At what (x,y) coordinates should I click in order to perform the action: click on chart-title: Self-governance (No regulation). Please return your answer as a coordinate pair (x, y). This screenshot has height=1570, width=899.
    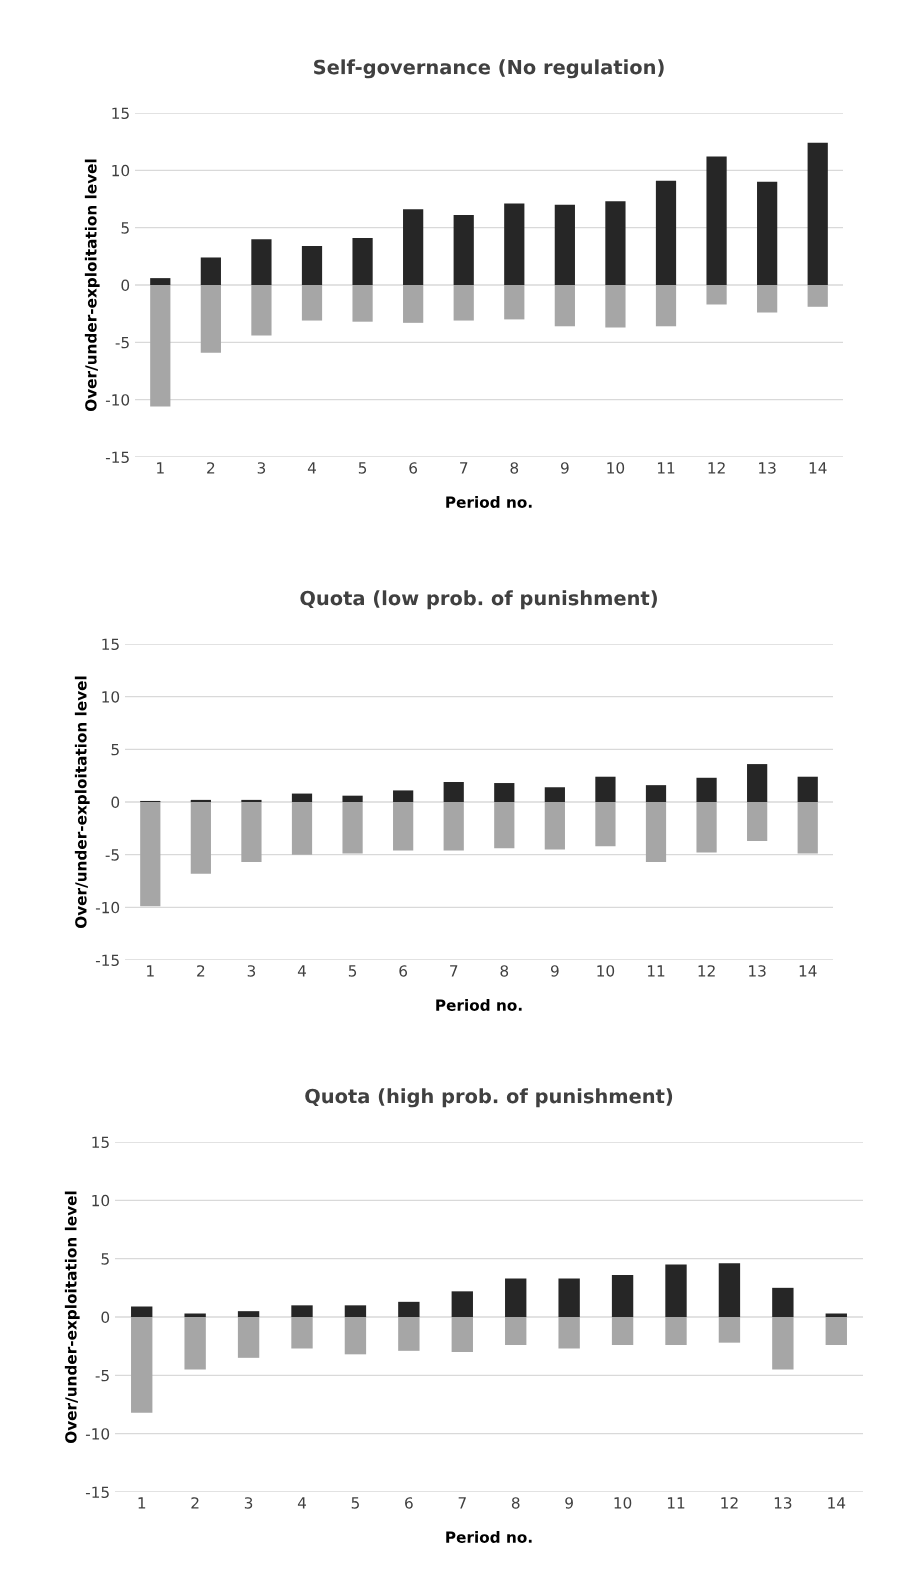
    Looking at the image, I should click on (489, 69).